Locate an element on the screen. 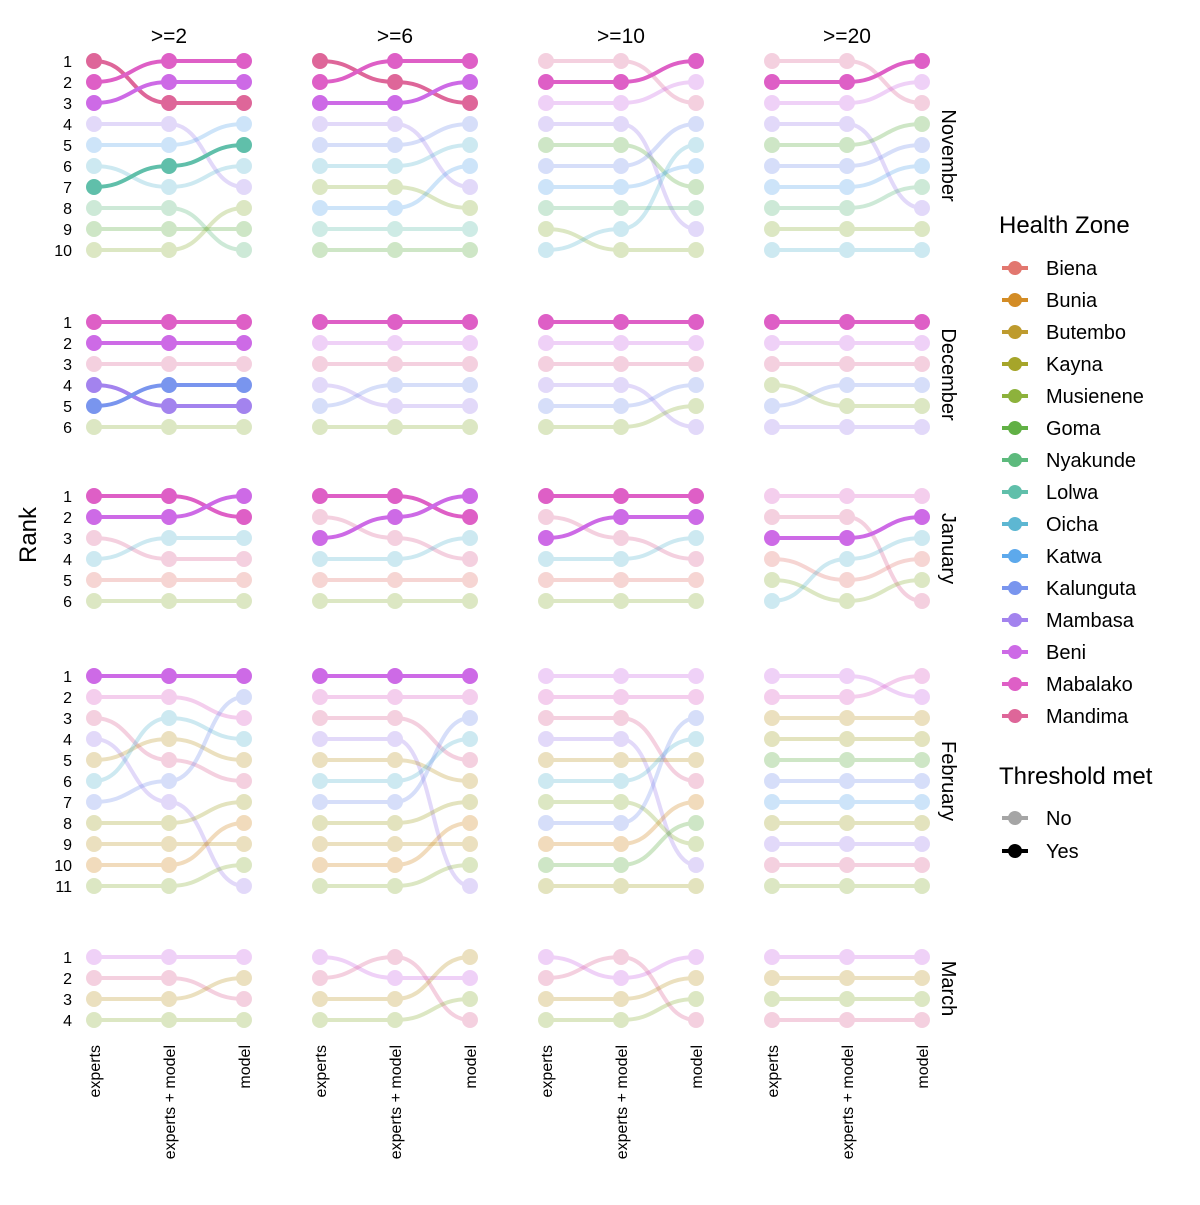 The height and width of the screenshot is (1205, 1200). panel-november-gte10 is located at coordinates (621, 155).